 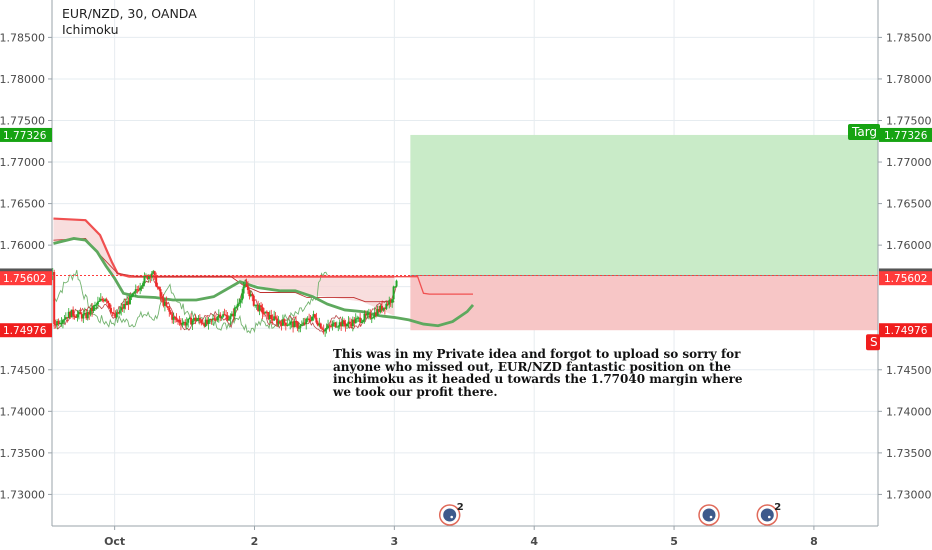 What do you see at coordinates (909, 494) in the screenshot?
I see `y-tick-label-right: 1.73000` at bounding box center [909, 494].